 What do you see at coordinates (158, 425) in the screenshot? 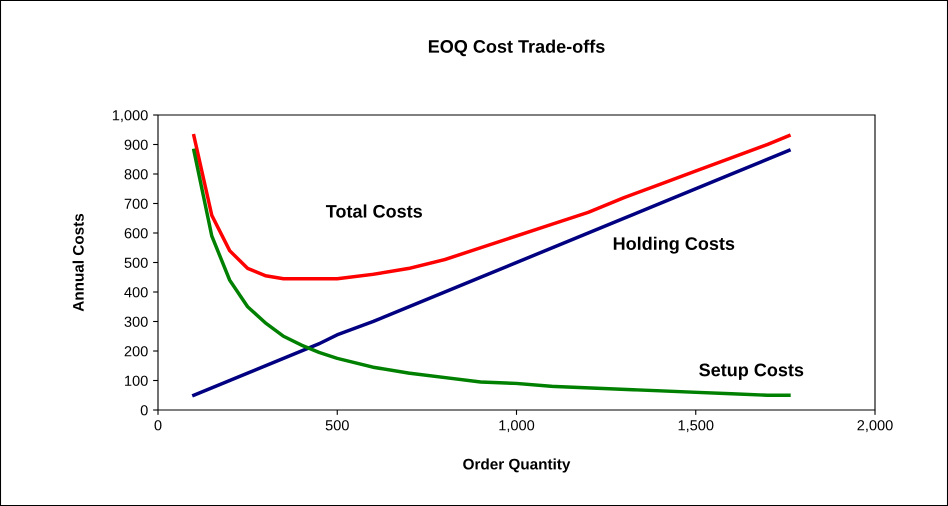
I see `x-tick-label: 0` at bounding box center [158, 425].